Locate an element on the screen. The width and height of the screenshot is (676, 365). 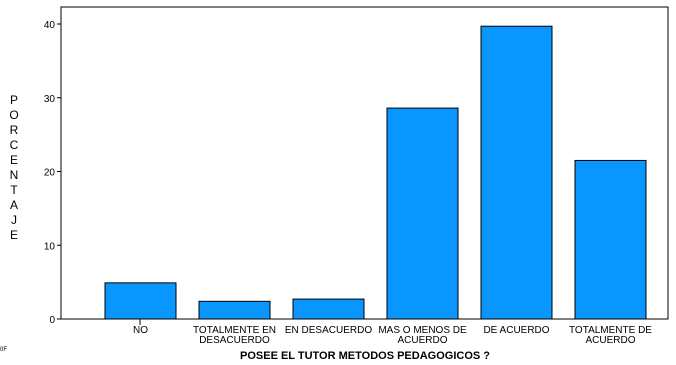
y-tick-label-0: 0 is located at coordinates (52, 320).